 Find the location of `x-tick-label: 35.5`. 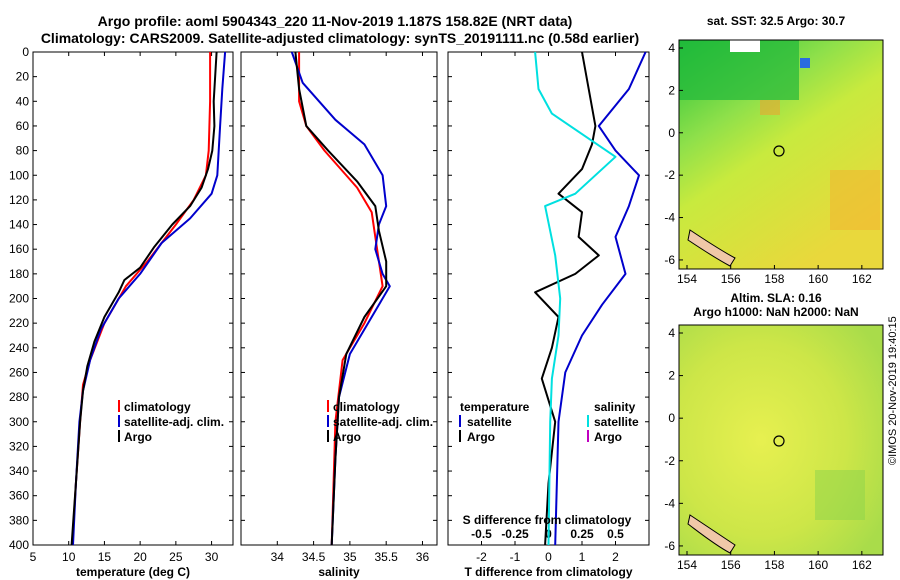

x-tick-label: 35.5 is located at coordinates (387, 557).